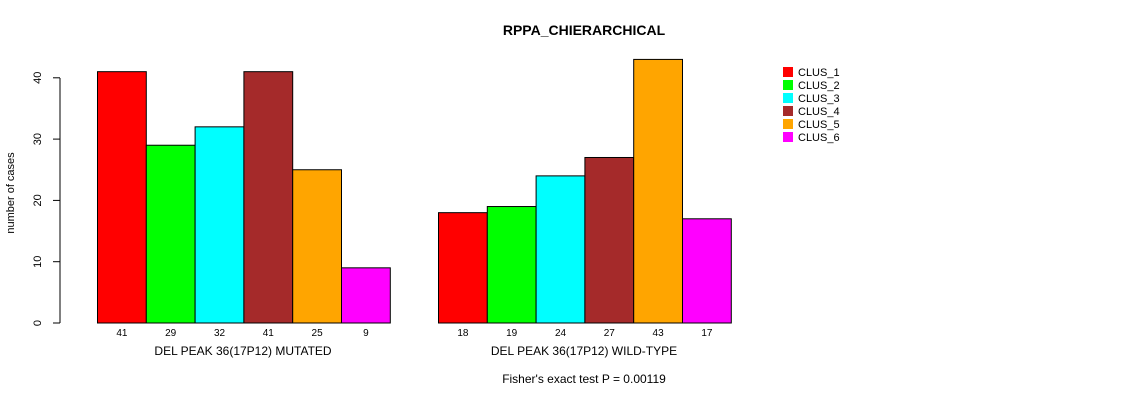 This screenshot has height=400, width=1140. What do you see at coordinates (463, 333) in the screenshot?
I see `bar-value-label: 18` at bounding box center [463, 333].